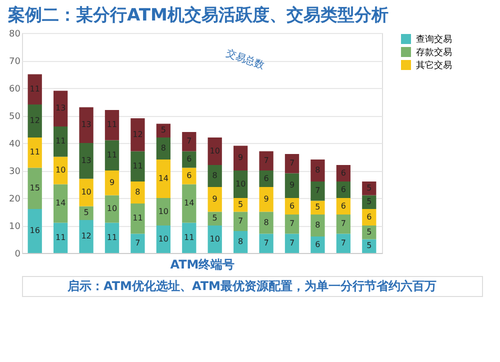 The height and width of the screenshot is (362, 500). I want to click on legend-label: 查询交易, so click(434, 39).